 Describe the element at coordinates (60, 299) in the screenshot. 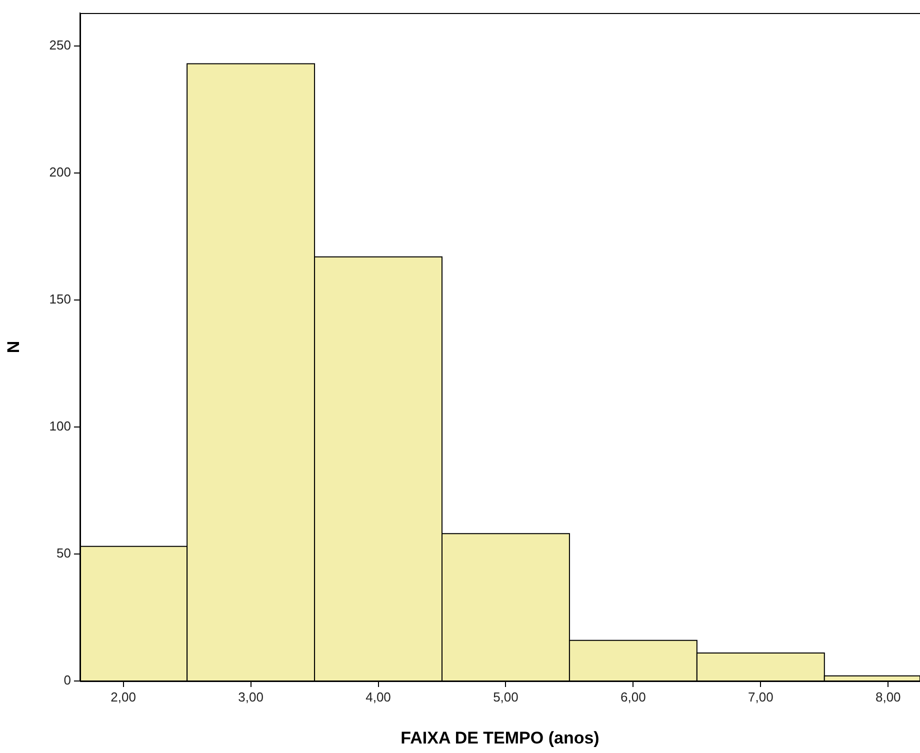

I see `y-tick-label: 150` at that location.